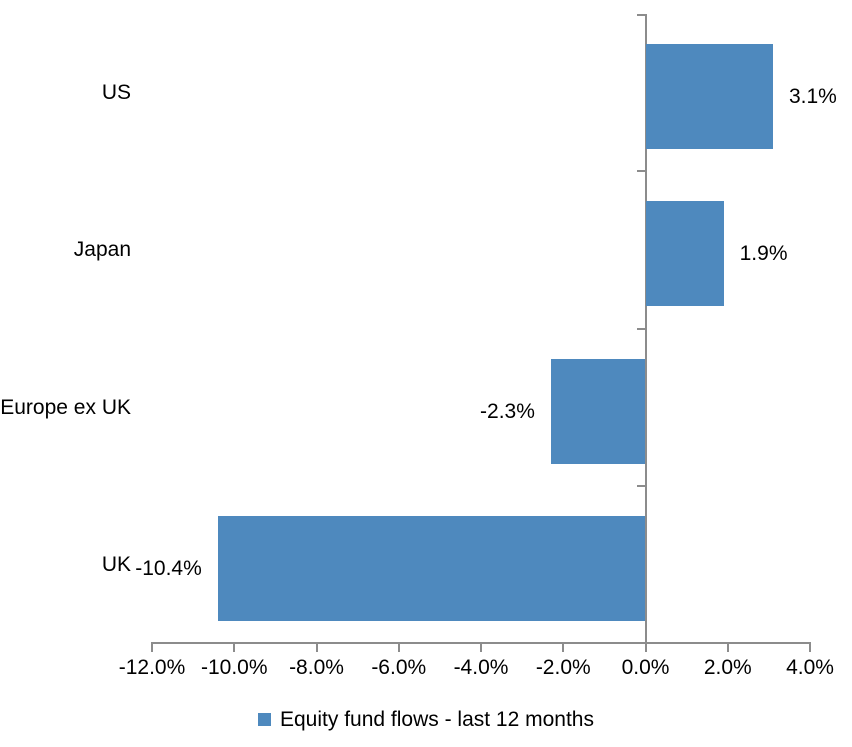 This screenshot has height=747, width=852. What do you see at coordinates (507, 411) in the screenshot?
I see `data-label-europe-ex-uk: -2.3%` at bounding box center [507, 411].